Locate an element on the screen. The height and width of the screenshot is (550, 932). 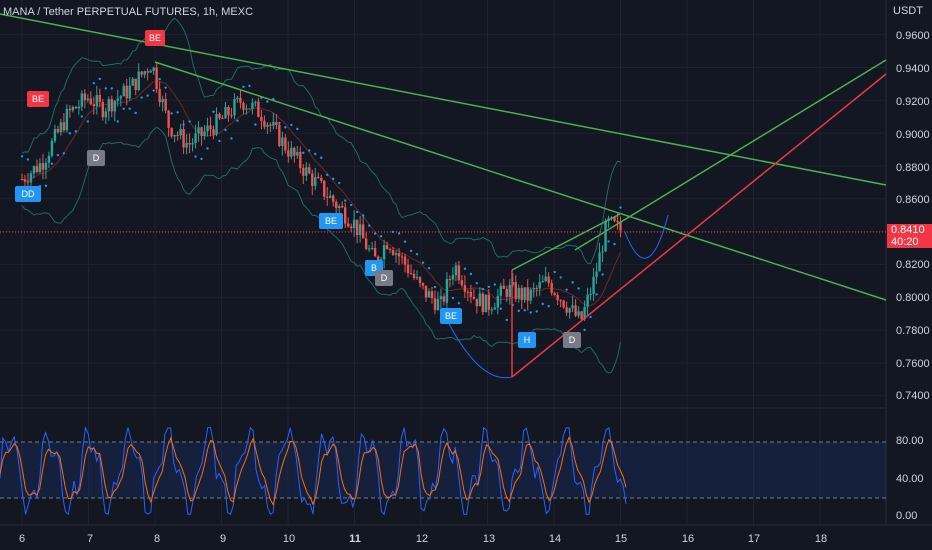
last-price-label: 0.8410 40:20 is located at coordinates (909, 236).